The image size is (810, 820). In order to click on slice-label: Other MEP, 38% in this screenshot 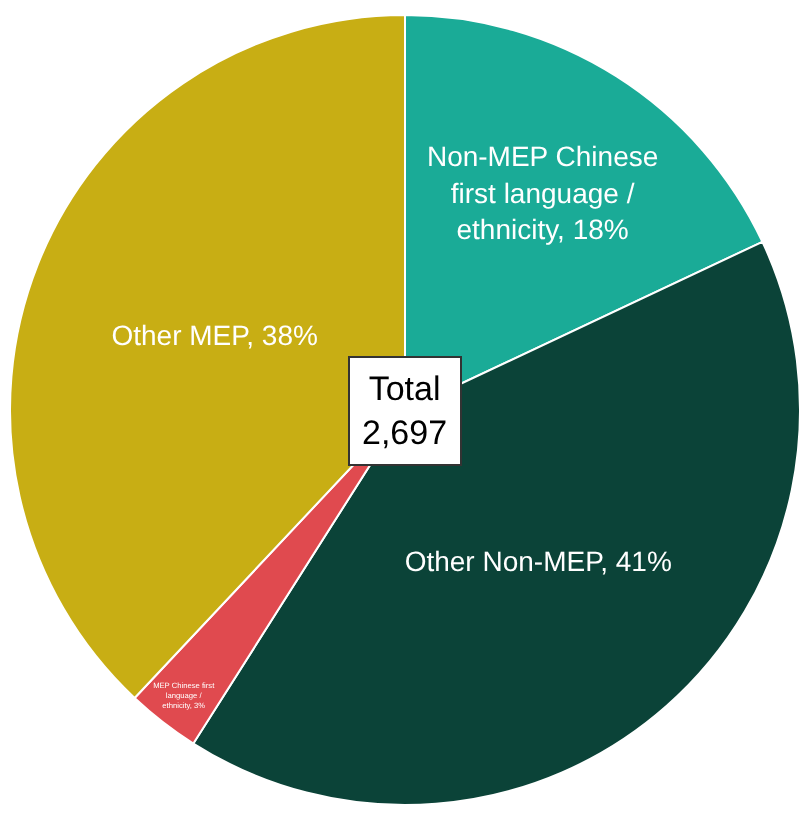, I will do `click(214, 334)`.